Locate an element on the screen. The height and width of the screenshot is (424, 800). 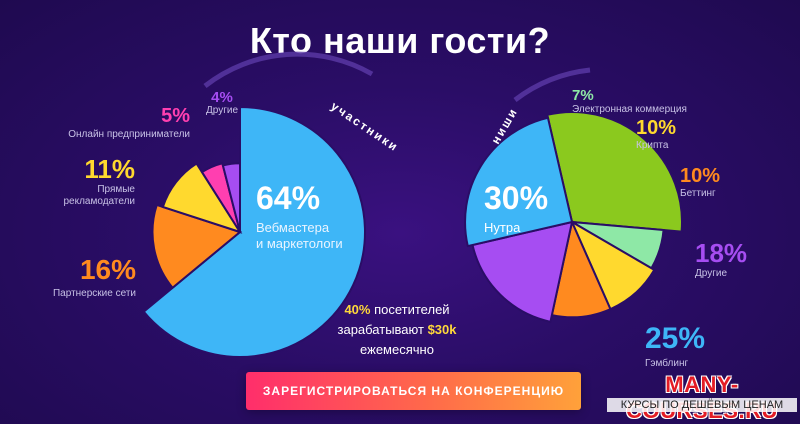
slice-label-direct: 11% Прямые рекламодатели is located at coordinates (99, 180).